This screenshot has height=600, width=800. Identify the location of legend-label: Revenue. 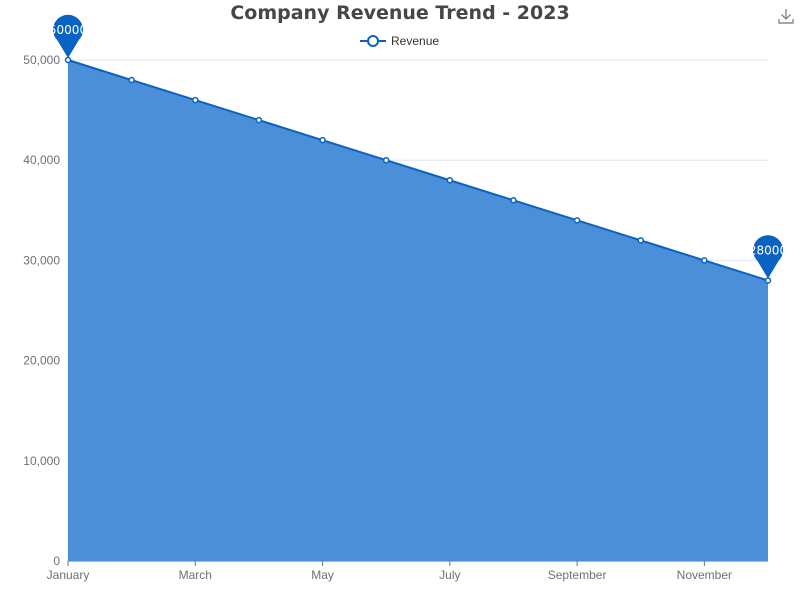
(415, 41).